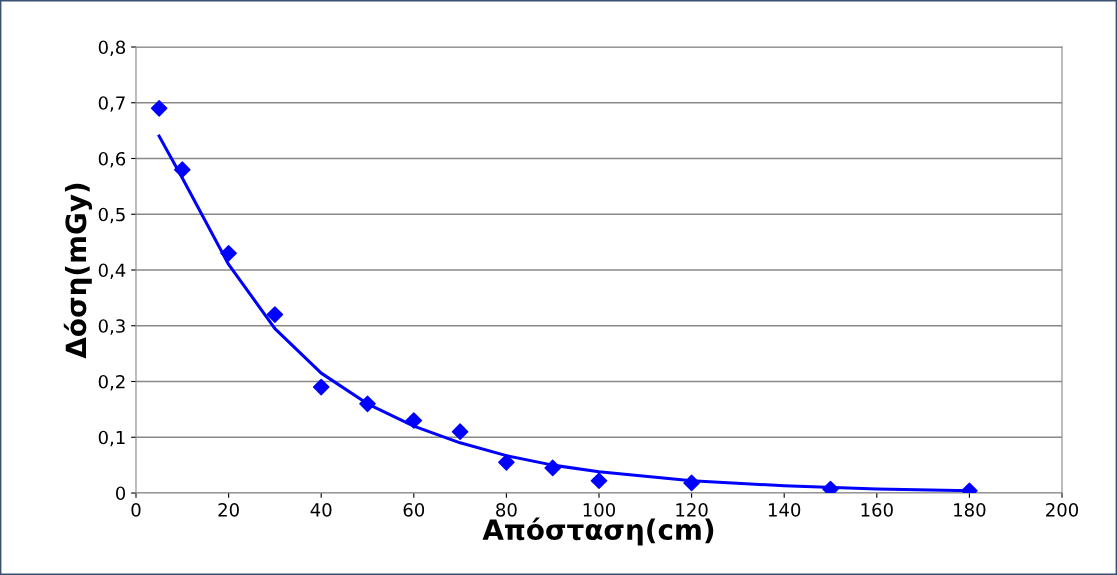 This screenshot has height=575, width=1117. I want to click on x-tick-label: 180, so click(970, 510).